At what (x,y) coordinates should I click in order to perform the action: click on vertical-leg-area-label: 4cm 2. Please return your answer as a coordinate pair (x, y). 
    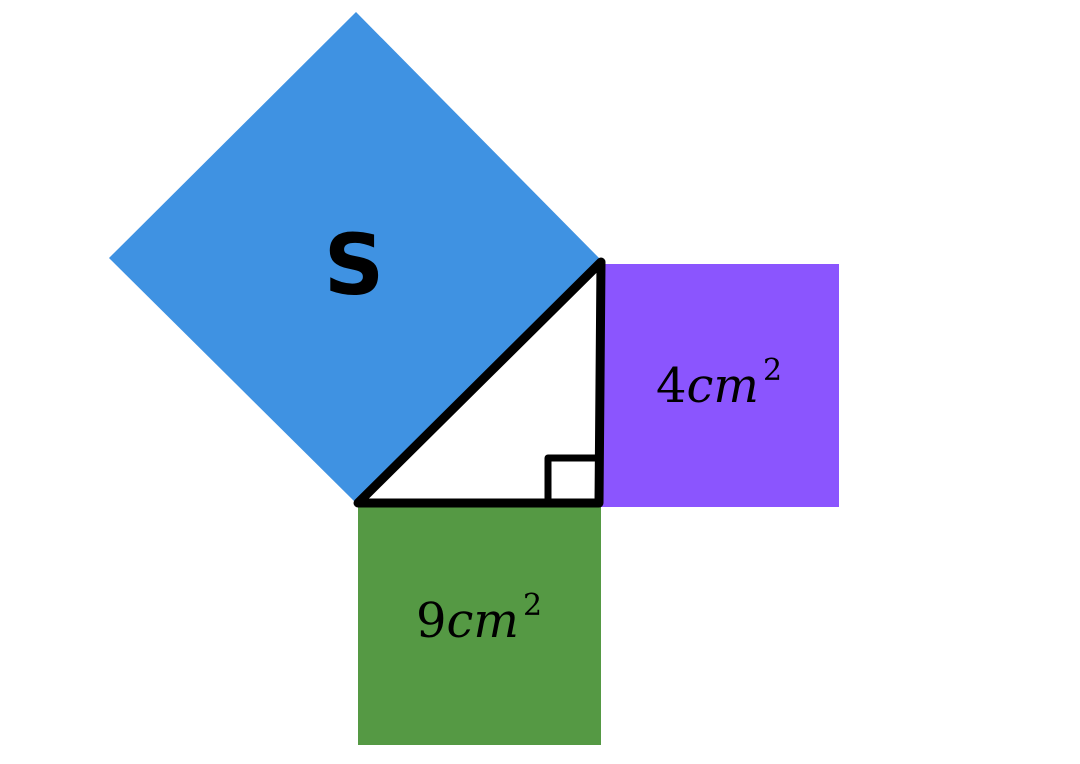
    Looking at the image, I should click on (719, 383).